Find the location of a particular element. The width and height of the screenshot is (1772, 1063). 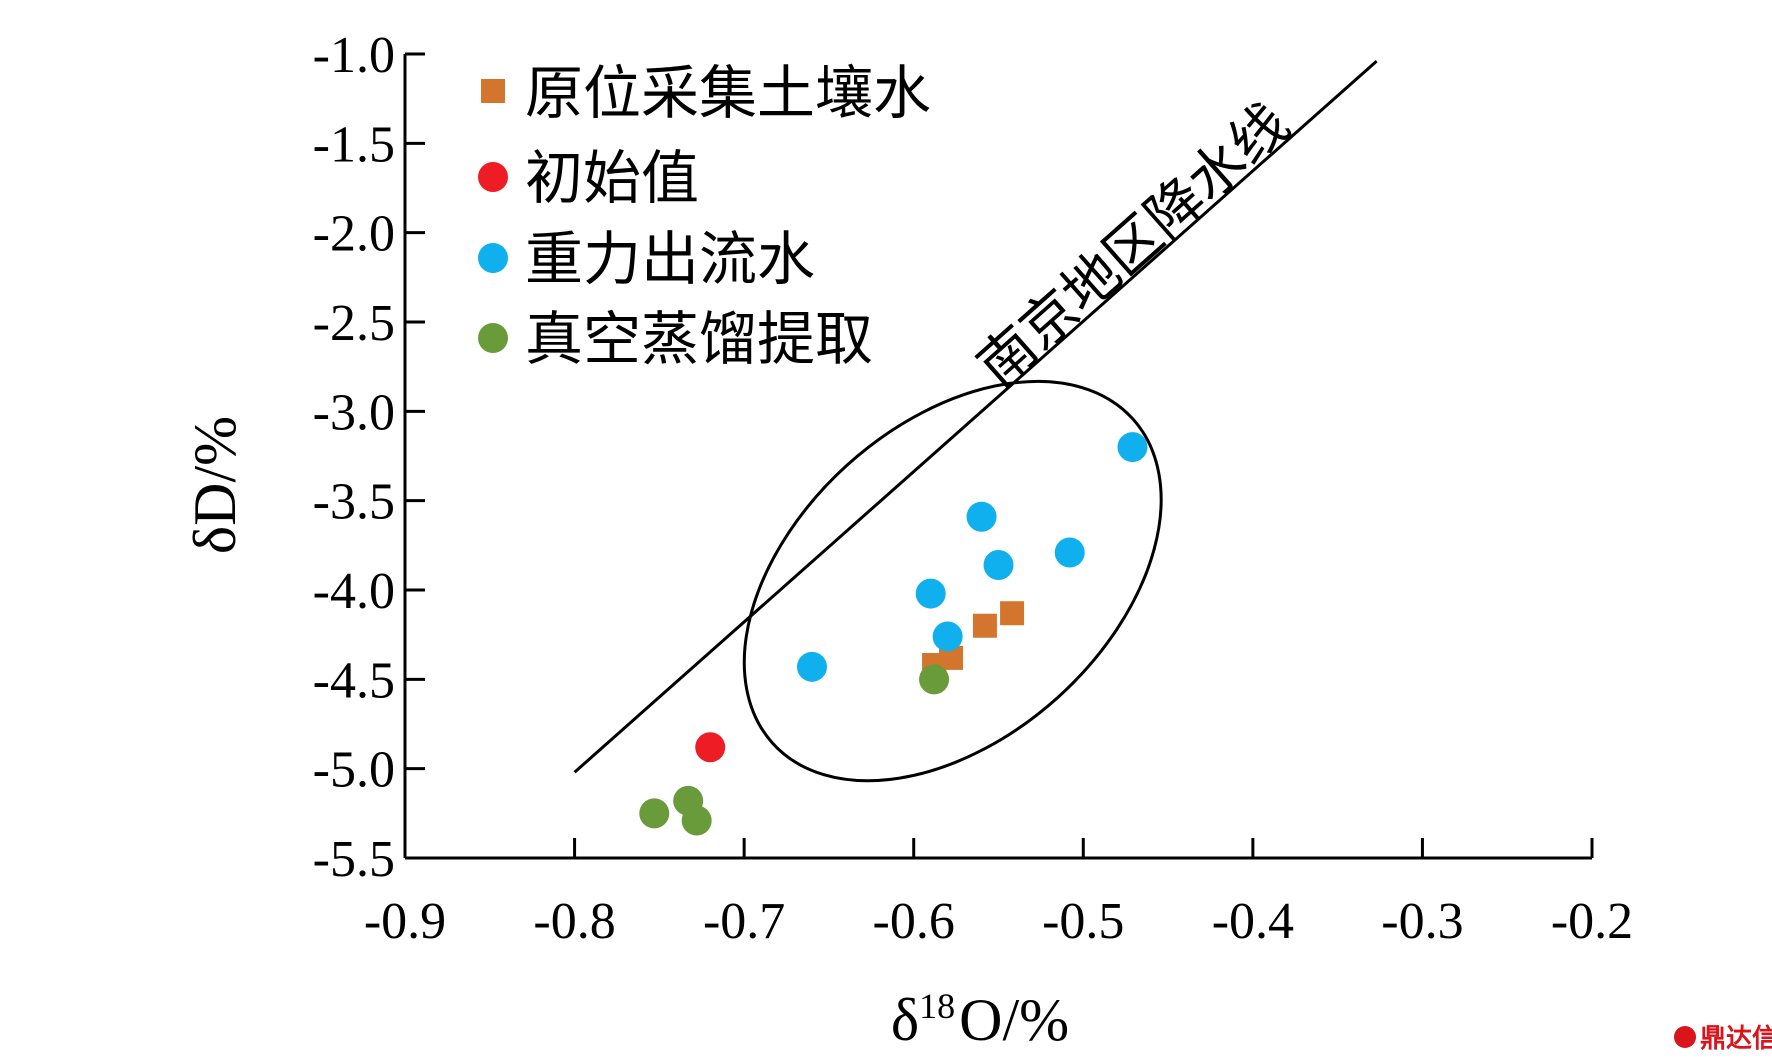

watermark-text: 鼎达信 is located at coordinates (1736, 1039).